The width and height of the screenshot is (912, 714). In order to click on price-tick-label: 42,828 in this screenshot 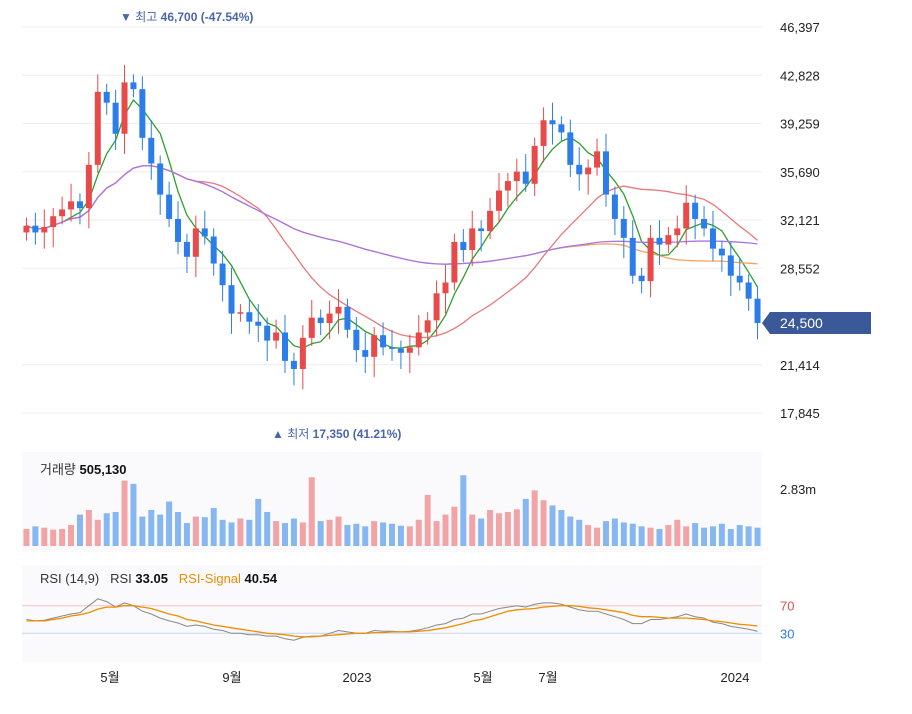, I will do `click(800, 75)`.